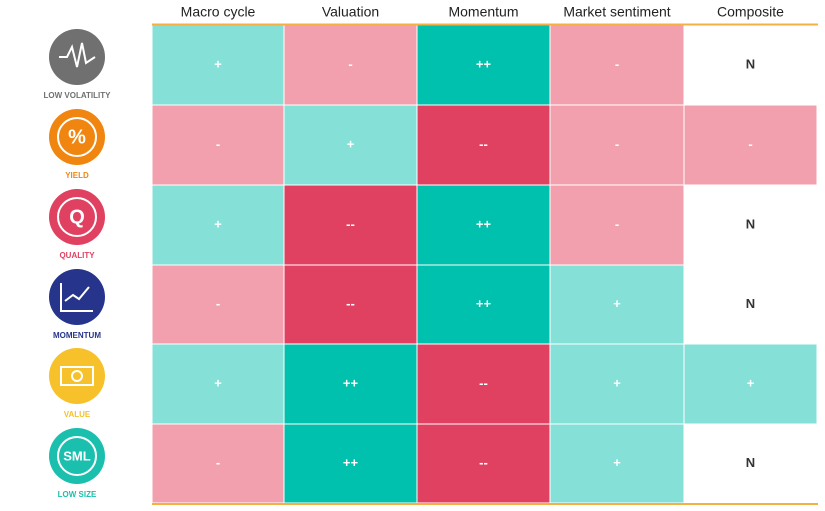  Describe the element at coordinates (77, 335) in the screenshot. I see `factor-label: MOMENTUM` at that location.